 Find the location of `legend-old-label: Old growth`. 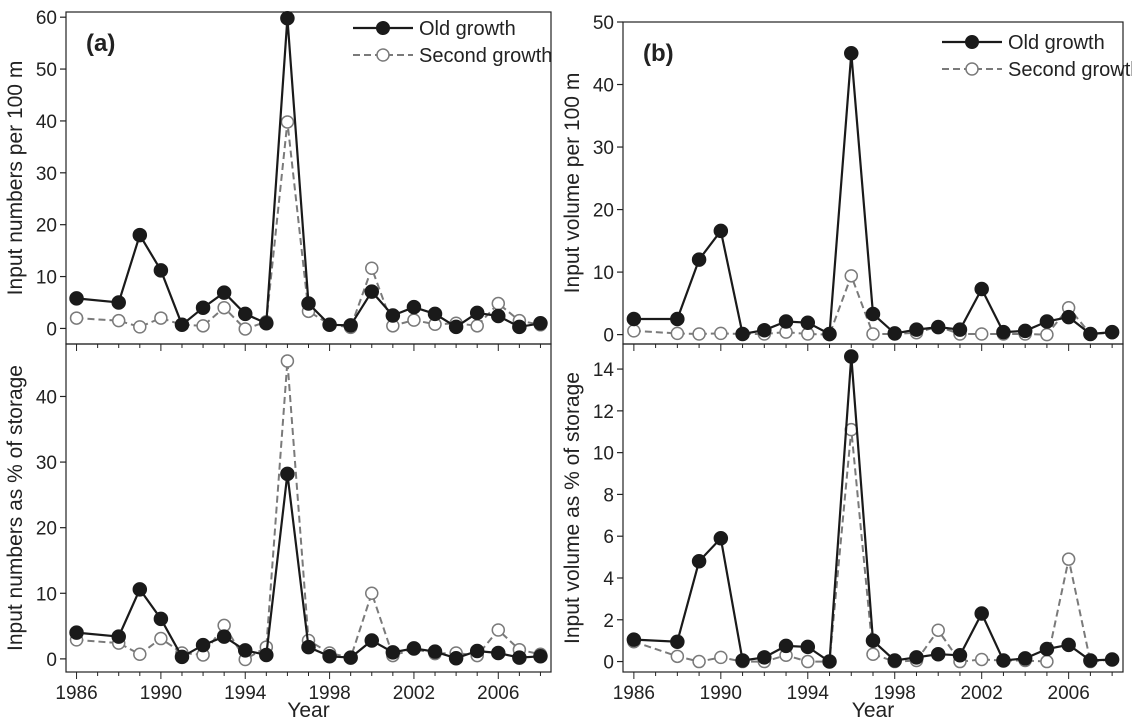

legend-old-label: Old growth is located at coordinates (467, 29).